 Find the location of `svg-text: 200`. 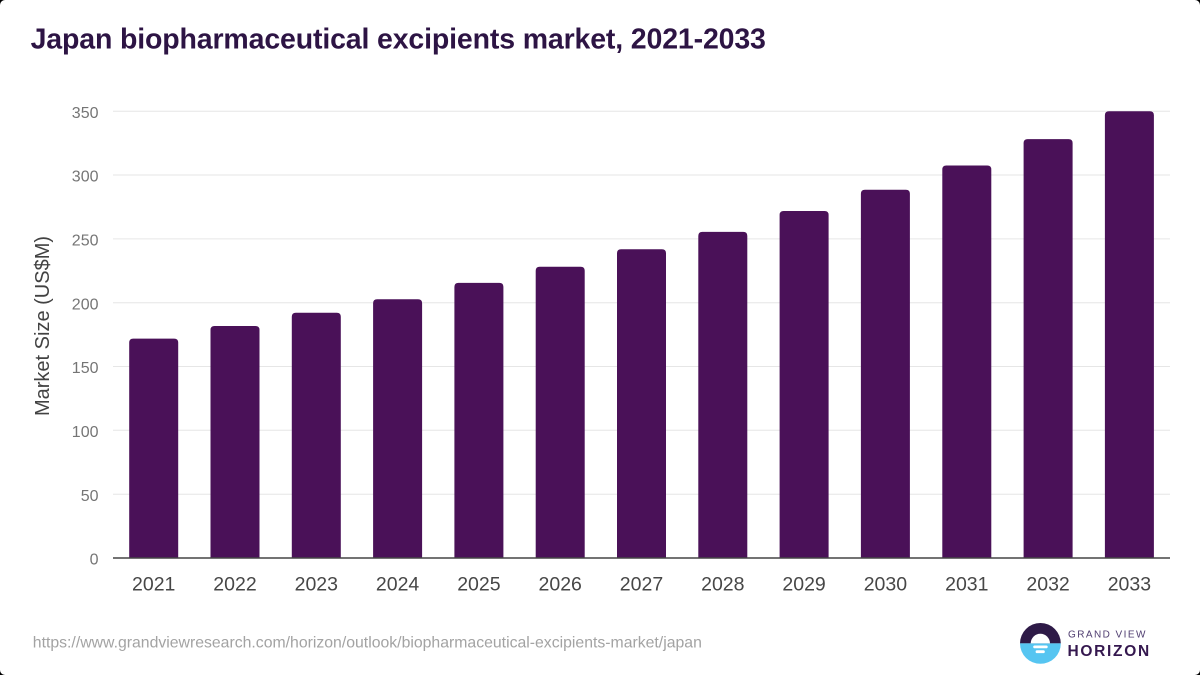

svg-text: 200 is located at coordinates (85, 304).